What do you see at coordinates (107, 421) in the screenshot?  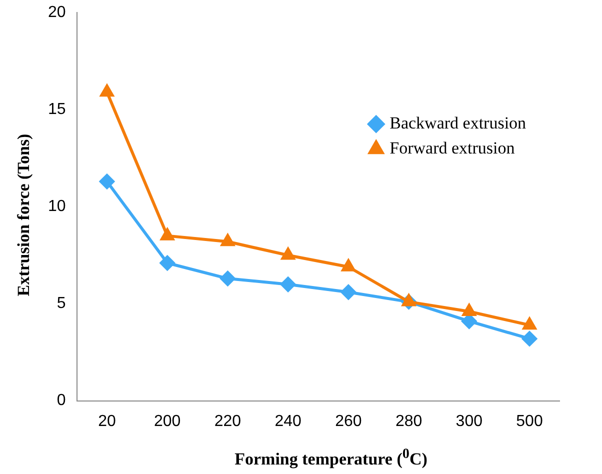 I see `x-tick-label: 20` at bounding box center [107, 421].